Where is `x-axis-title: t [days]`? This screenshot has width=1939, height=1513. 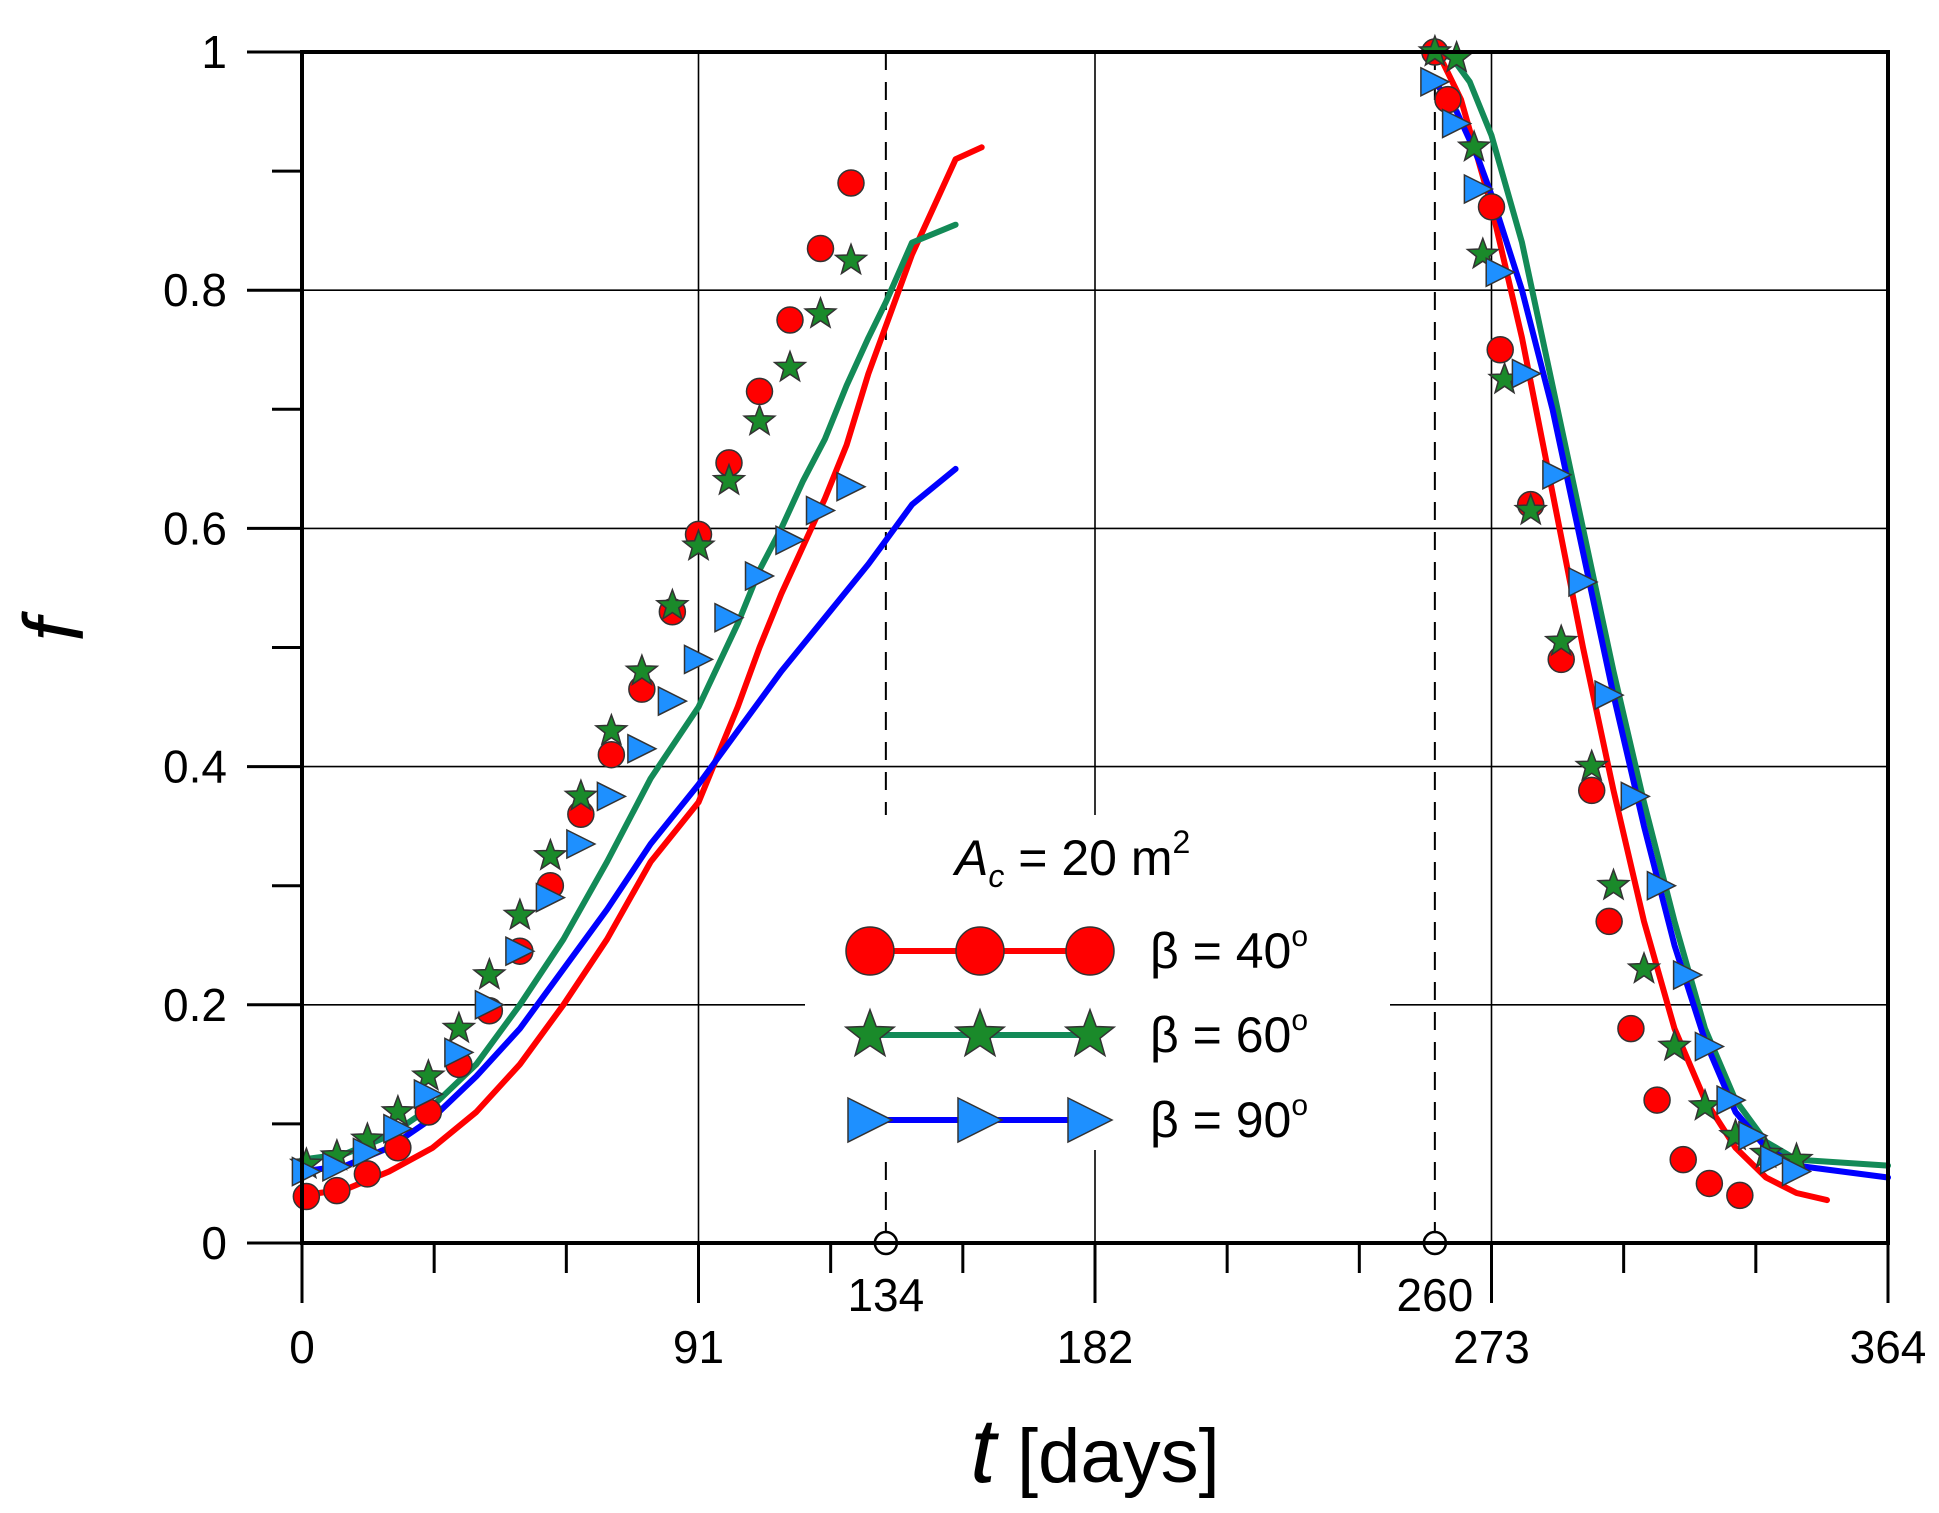 x-axis-title: t [days] is located at coordinates (1094, 1451).